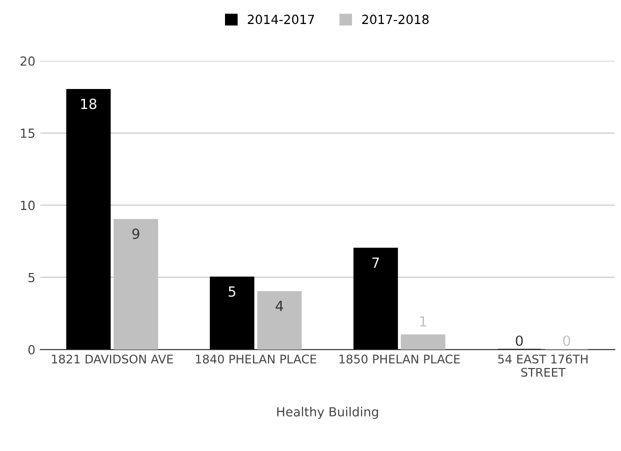 This screenshot has height=451, width=621. What do you see at coordinates (136, 234) in the screenshot?
I see `data-label: 9` at bounding box center [136, 234].